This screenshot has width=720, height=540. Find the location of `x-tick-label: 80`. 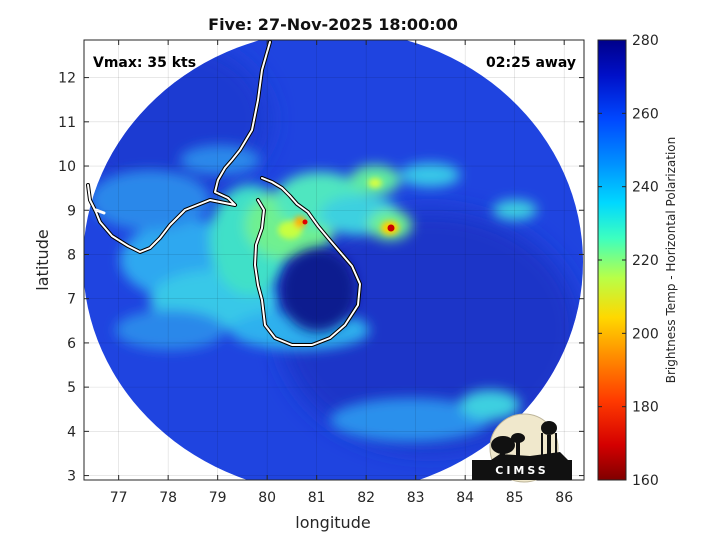

x-tick-label: 80 is located at coordinates (267, 498).